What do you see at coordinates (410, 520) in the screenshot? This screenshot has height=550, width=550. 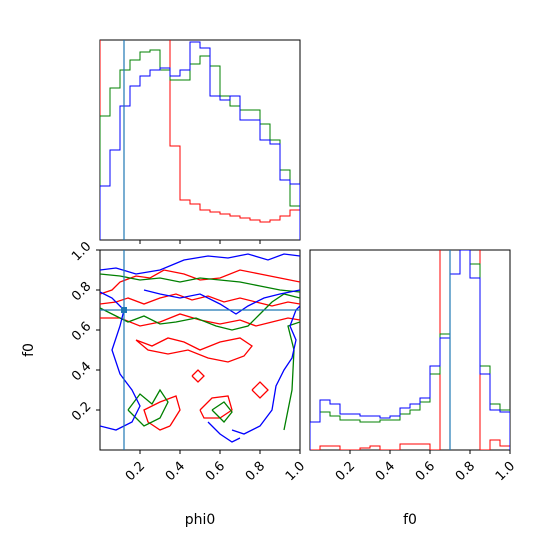 I see `x-axis-label-f0: f0` at bounding box center [410, 520].